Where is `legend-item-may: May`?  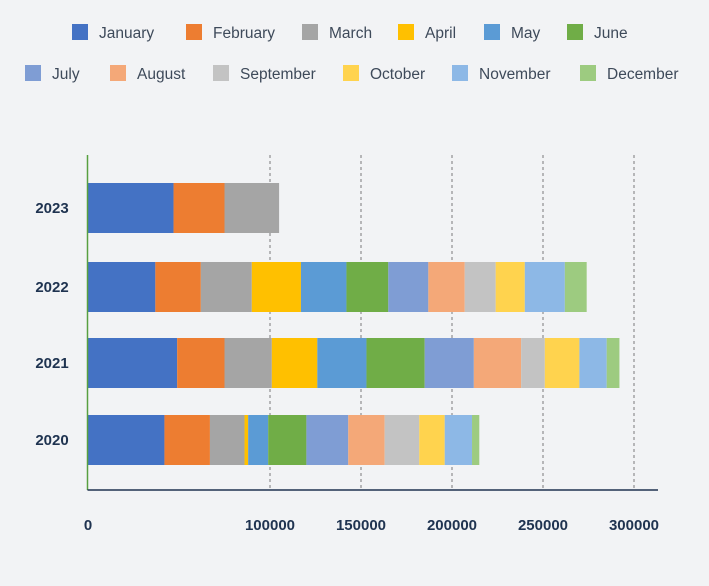
legend-item-may: May is located at coordinates (512, 33).